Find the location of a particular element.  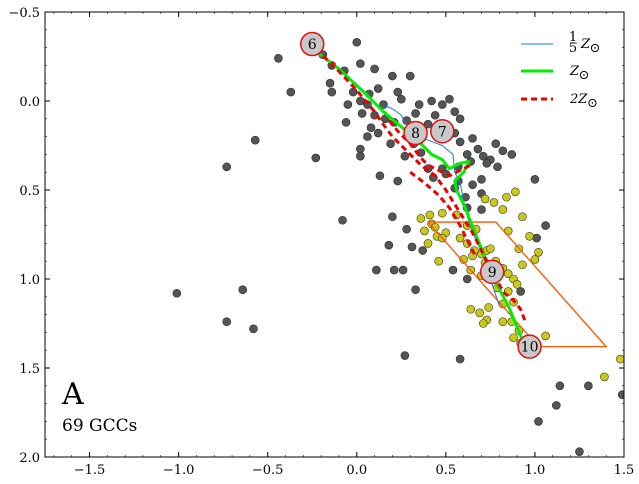

x-tick-label: −1.0 is located at coordinates (179, 470).